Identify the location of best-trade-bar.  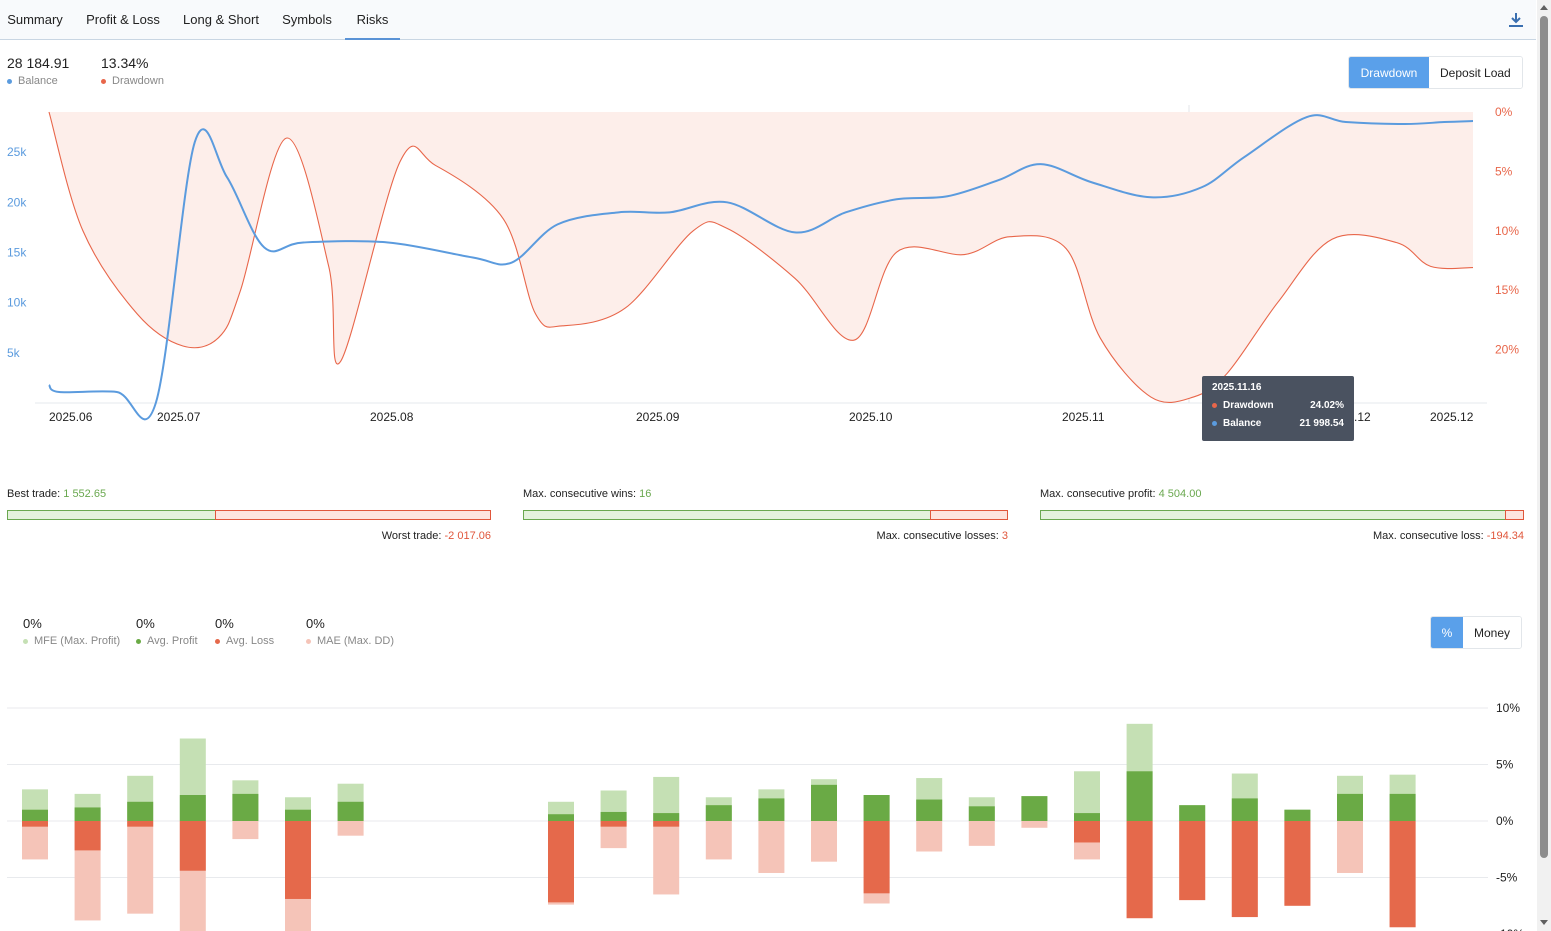
(111, 515).